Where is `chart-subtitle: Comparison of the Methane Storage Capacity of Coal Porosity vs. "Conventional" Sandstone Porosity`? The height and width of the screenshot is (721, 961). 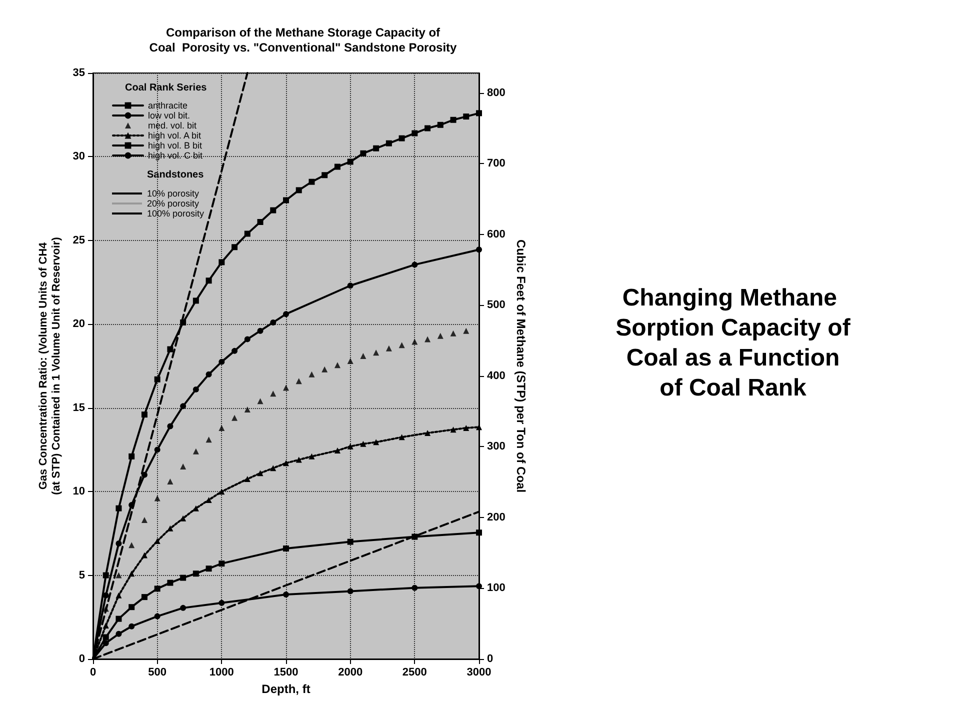 chart-subtitle: Comparison of the Methane Storage Capacity of Coal Porosity vs. "Conventional" Sandstone Porosity is located at coordinates (303, 40).